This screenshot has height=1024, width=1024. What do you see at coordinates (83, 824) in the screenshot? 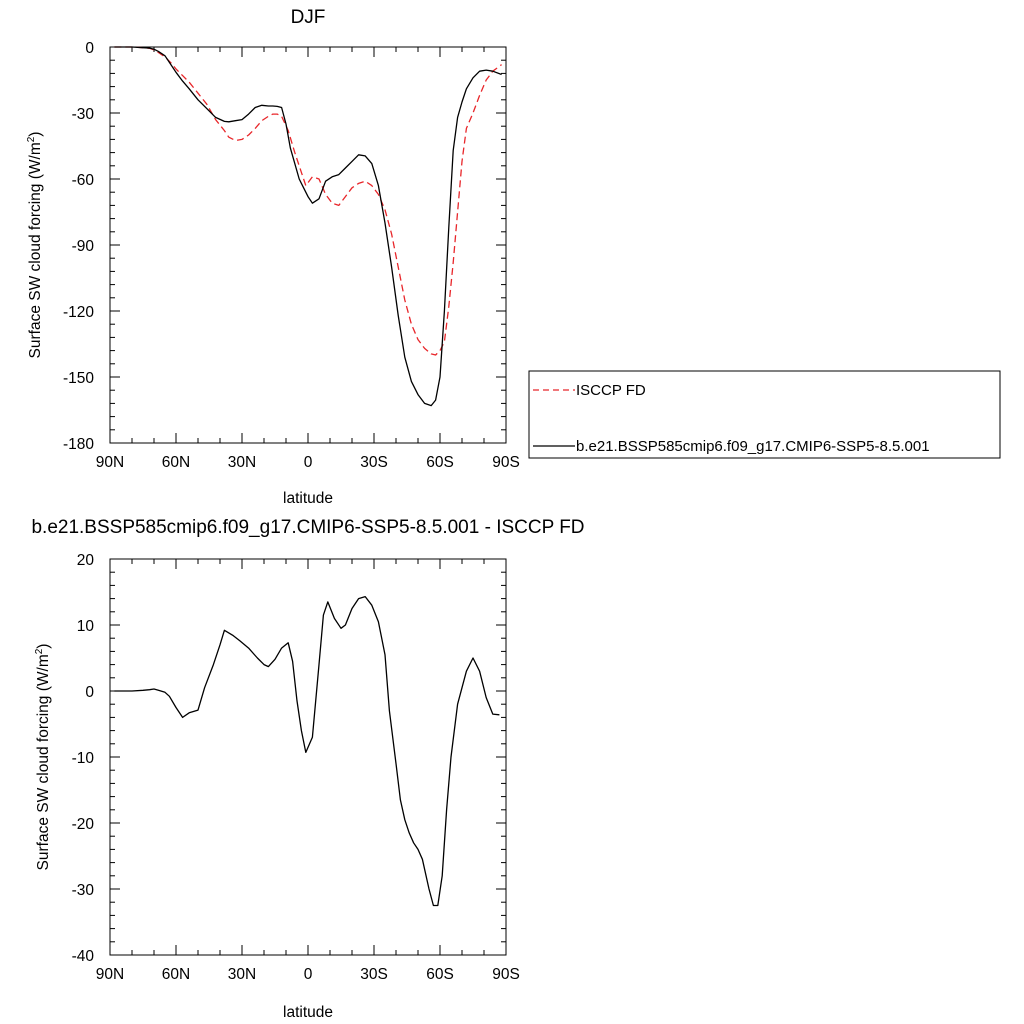
I see `y-tick-label: -20` at bounding box center [83, 824].